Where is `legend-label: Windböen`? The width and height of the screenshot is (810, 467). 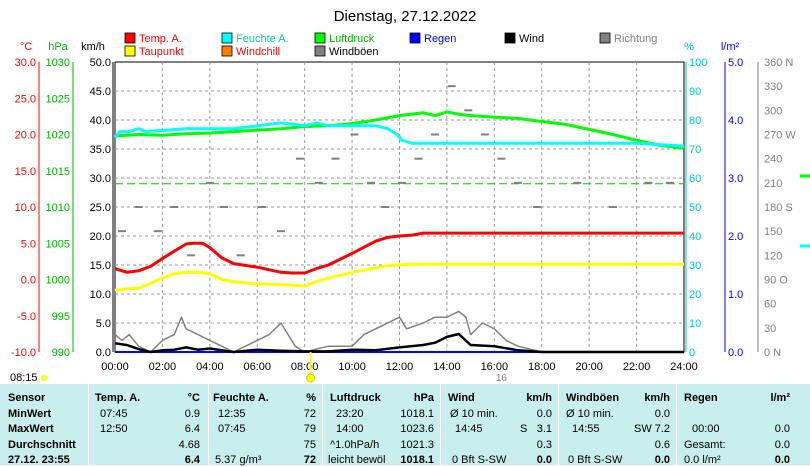
legend-label: Windböen is located at coordinates (354, 52).